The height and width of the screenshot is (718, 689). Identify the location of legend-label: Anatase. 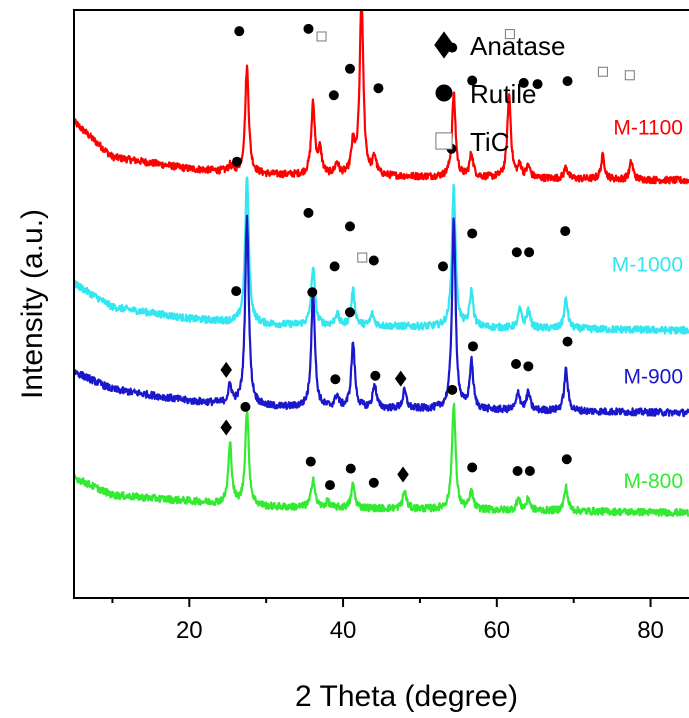
(517, 46).